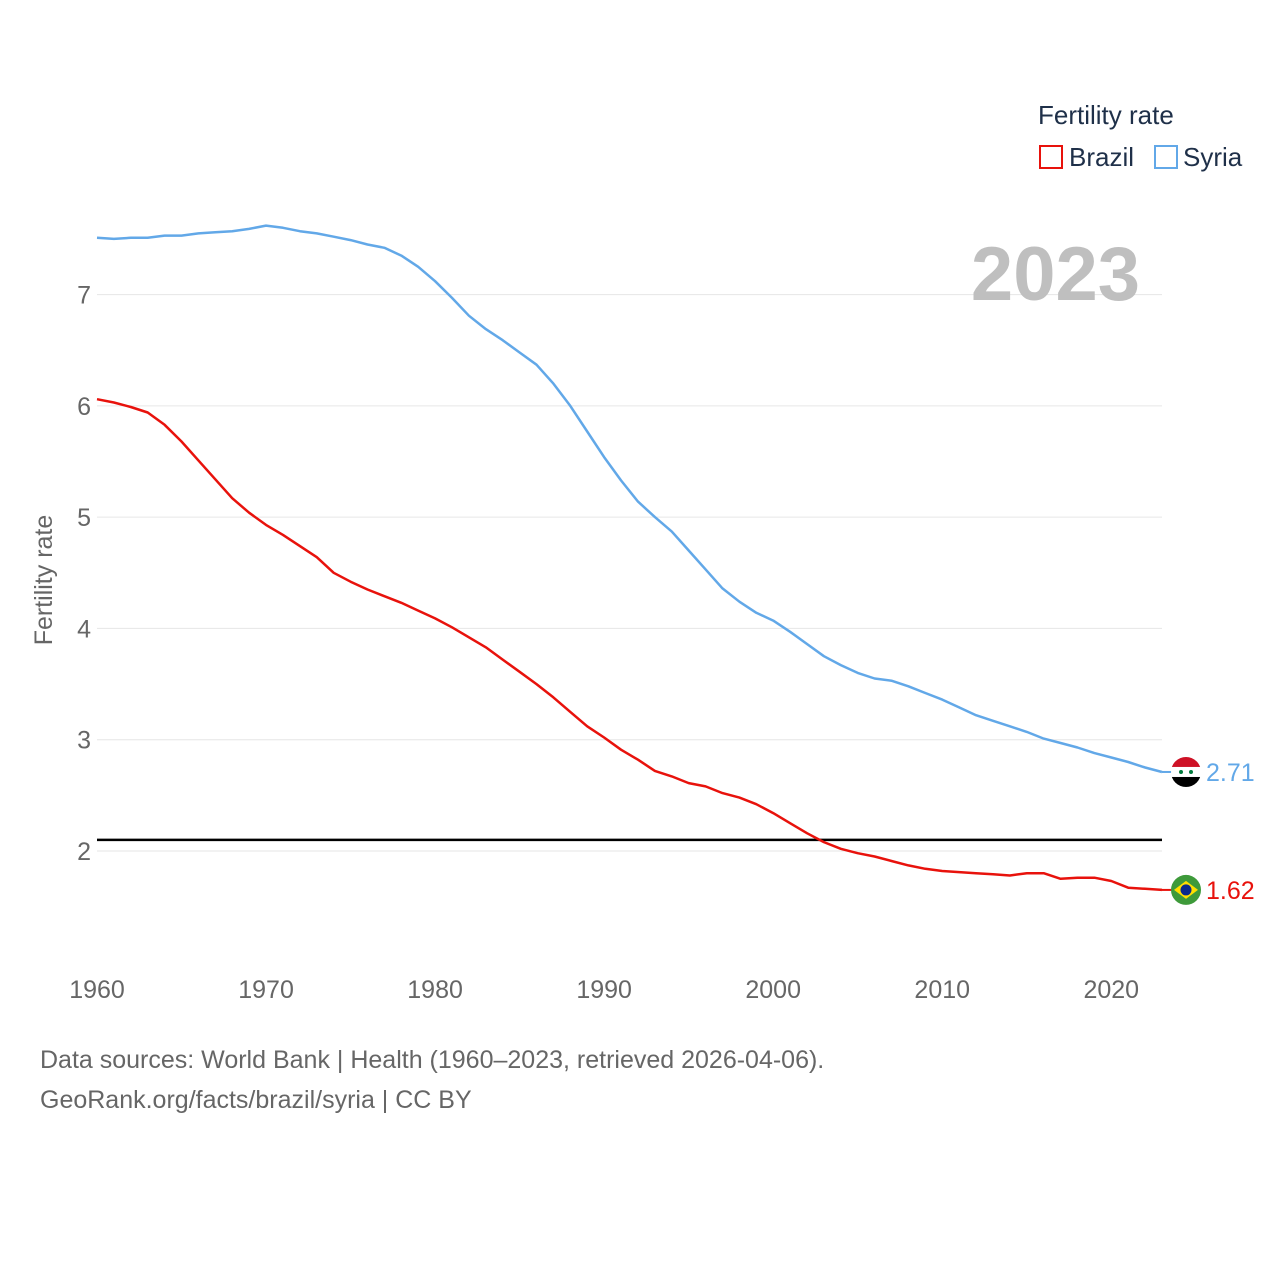 The width and height of the screenshot is (1280, 1280). Describe the element at coordinates (84, 574) in the screenshot. I see `y-axis-ticks: 2 3 4 5 6 7` at that location.